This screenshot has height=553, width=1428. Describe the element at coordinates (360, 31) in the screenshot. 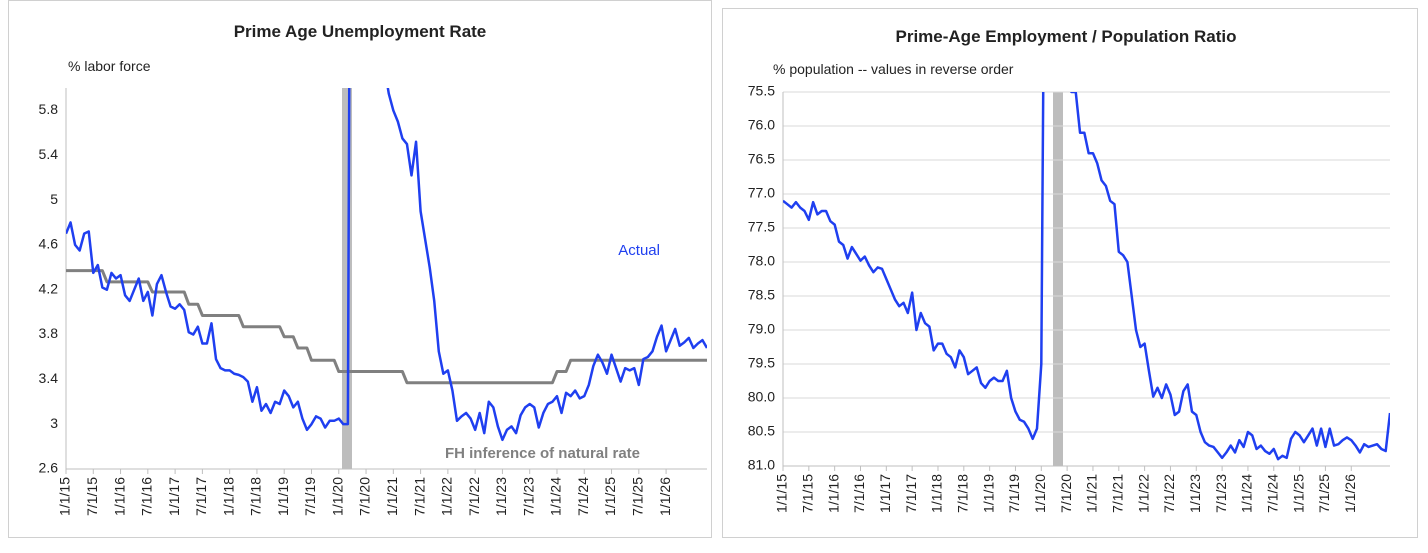

I see `chart-title: Prime Age Unemployment Rate` at that location.